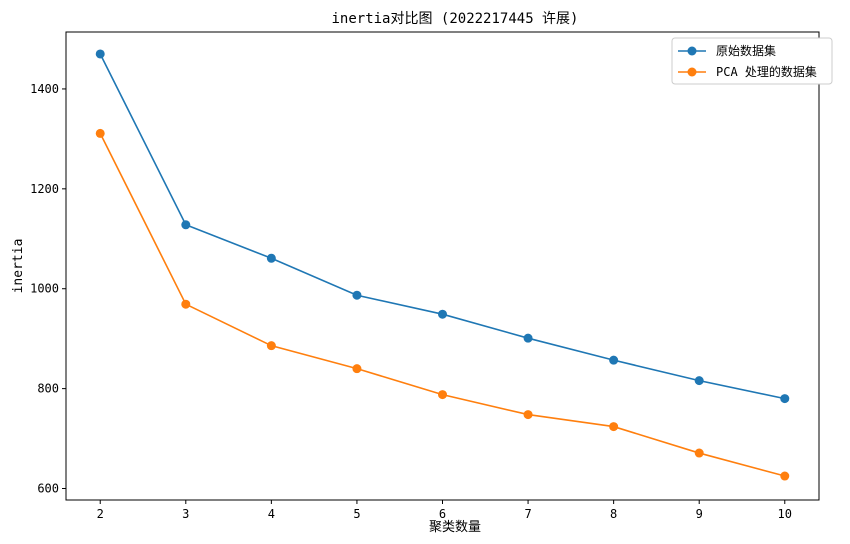  I want to click on x-tick-label: 9, so click(699, 514).